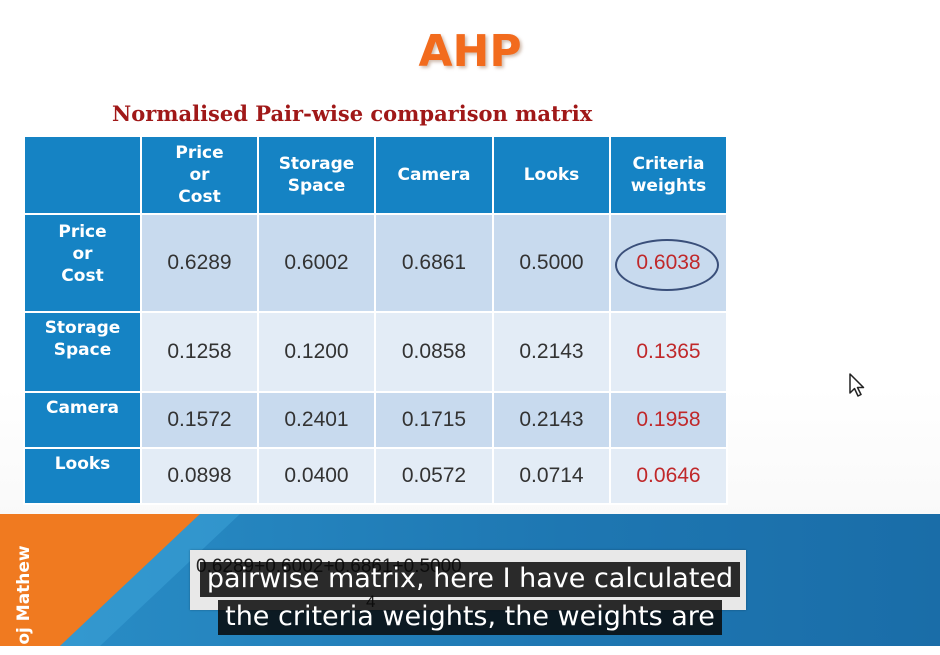 This screenshot has height=655, width=940. What do you see at coordinates (24, 595) in the screenshot?
I see `presenter-name: oj Mathew` at bounding box center [24, 595].